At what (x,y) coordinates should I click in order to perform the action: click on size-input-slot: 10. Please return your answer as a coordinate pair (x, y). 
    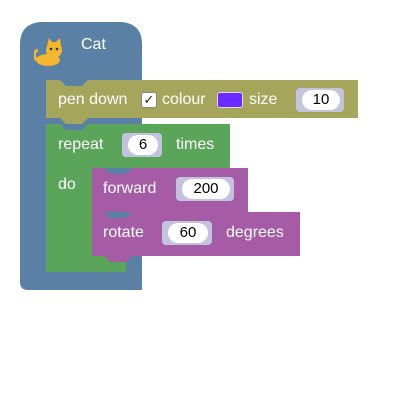
    Looking at the image, I should click on (320, 100).